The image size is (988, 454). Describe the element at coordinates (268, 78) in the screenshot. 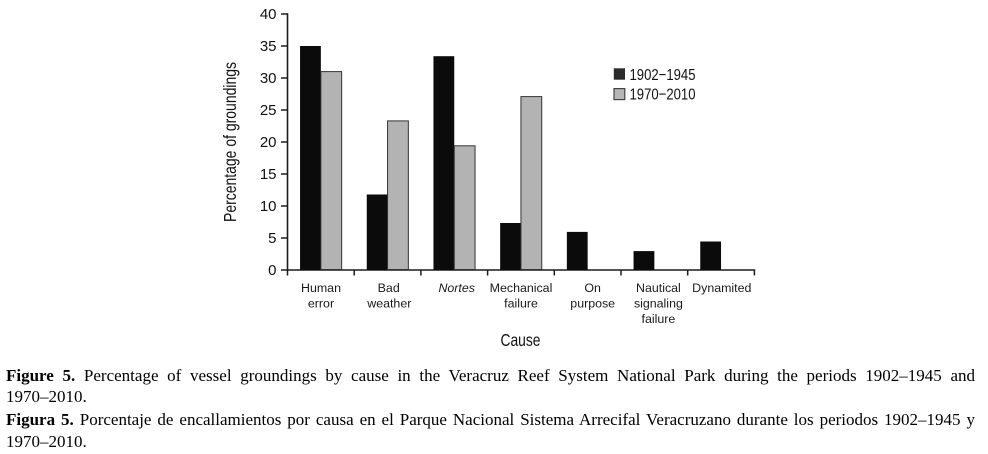

I see `svg-text: 30` at that location.